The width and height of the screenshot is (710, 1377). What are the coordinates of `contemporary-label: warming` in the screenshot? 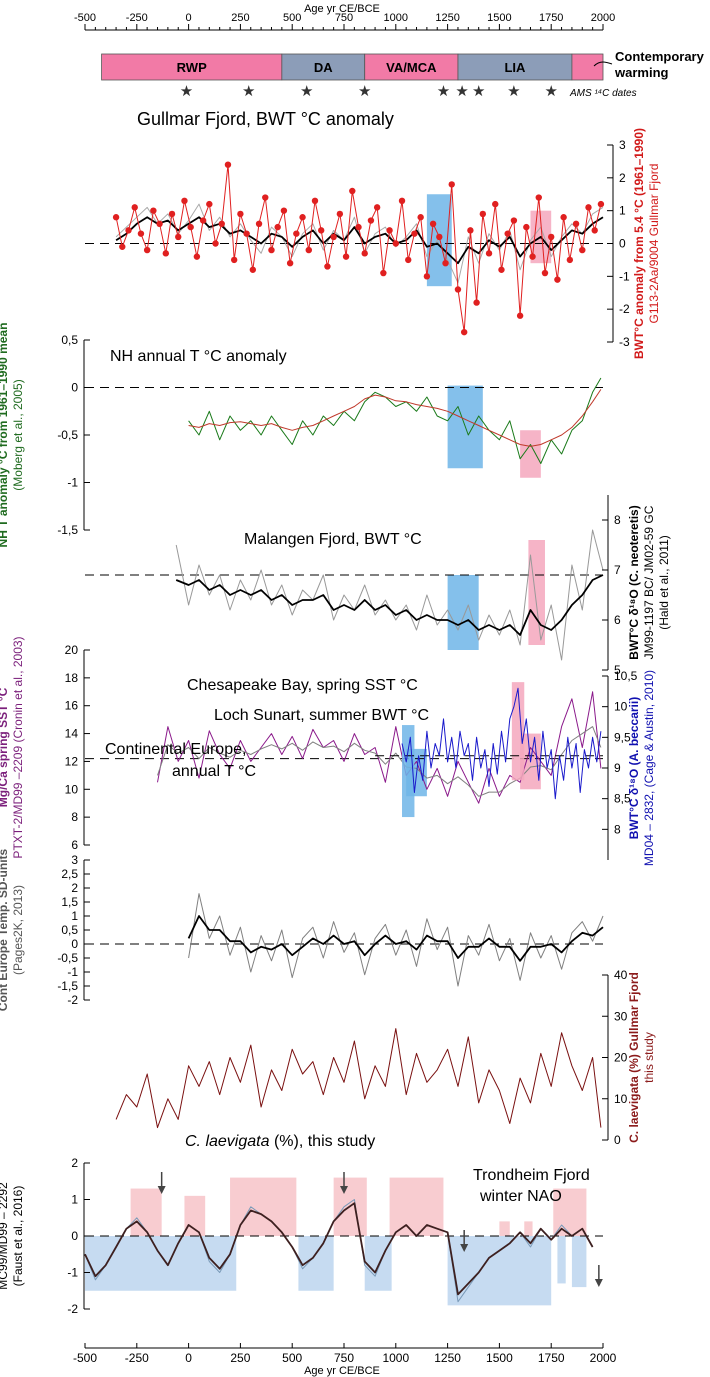 It's located at (641, 72).